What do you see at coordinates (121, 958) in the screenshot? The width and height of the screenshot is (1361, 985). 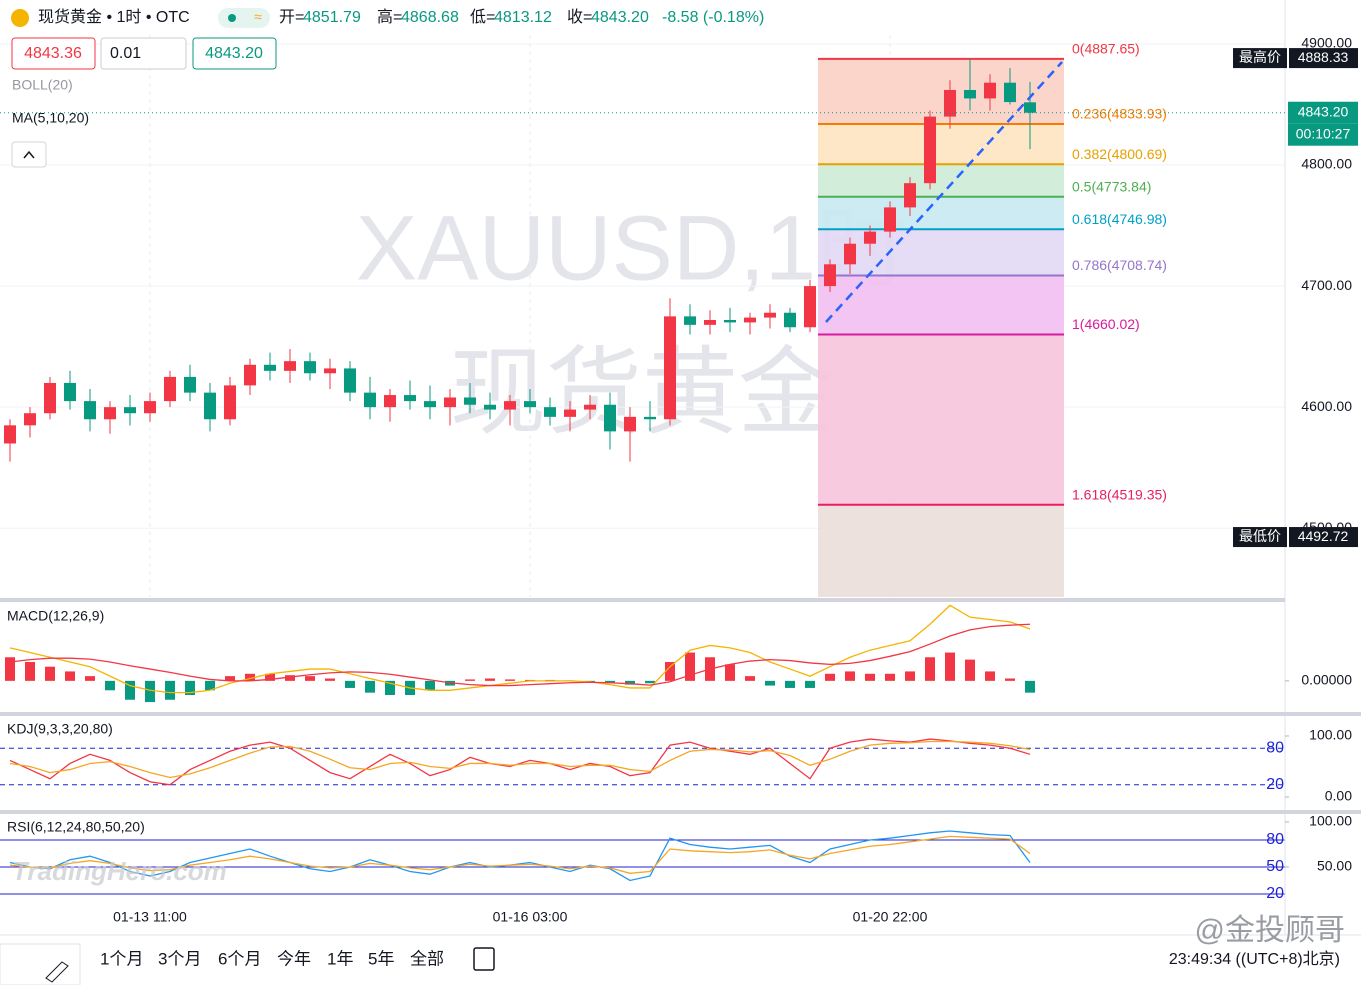 I see `range-button: 1个月` at bounding box center [121, 958].